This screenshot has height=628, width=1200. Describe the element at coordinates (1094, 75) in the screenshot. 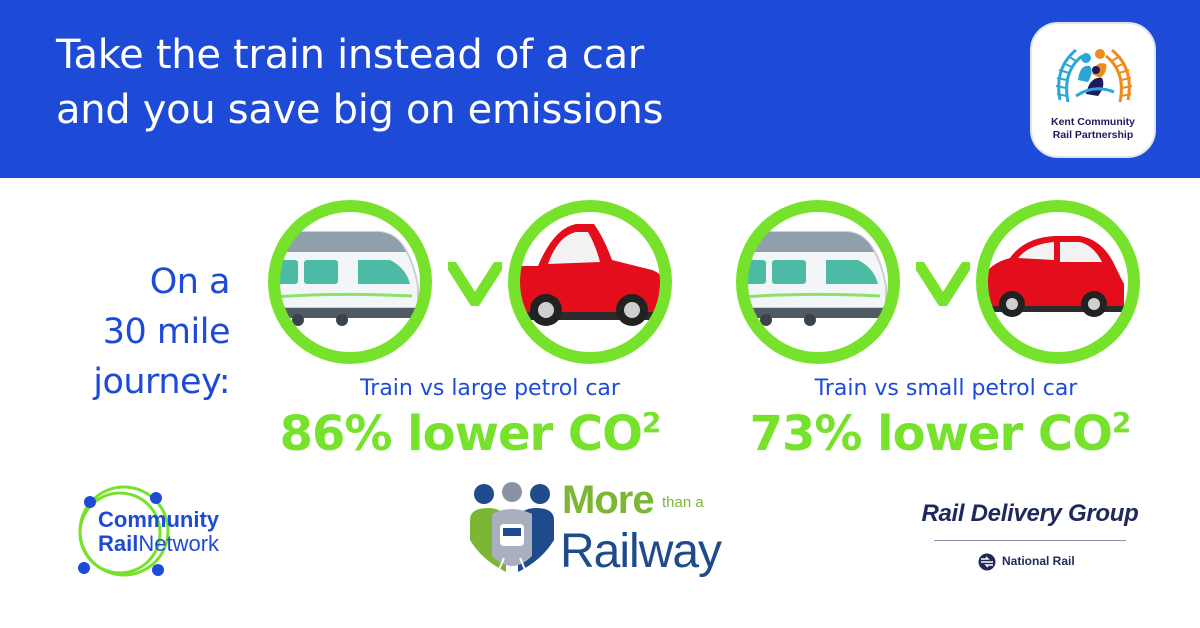

I see `kcrp-emblem-icon` at that location.